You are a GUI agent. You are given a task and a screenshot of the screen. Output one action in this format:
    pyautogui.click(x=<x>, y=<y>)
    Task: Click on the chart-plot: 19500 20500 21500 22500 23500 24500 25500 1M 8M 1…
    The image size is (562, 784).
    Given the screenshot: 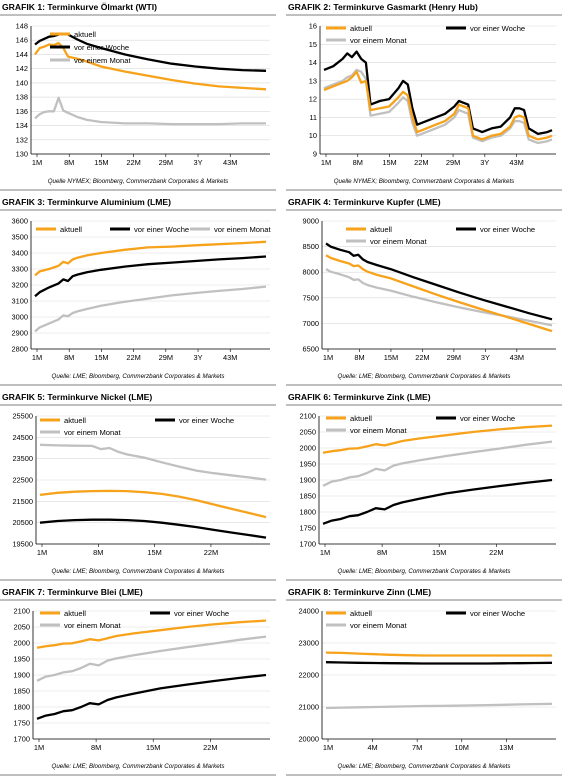 What is the action you would take?
    pyautogui.click(x=141, y=484)
    